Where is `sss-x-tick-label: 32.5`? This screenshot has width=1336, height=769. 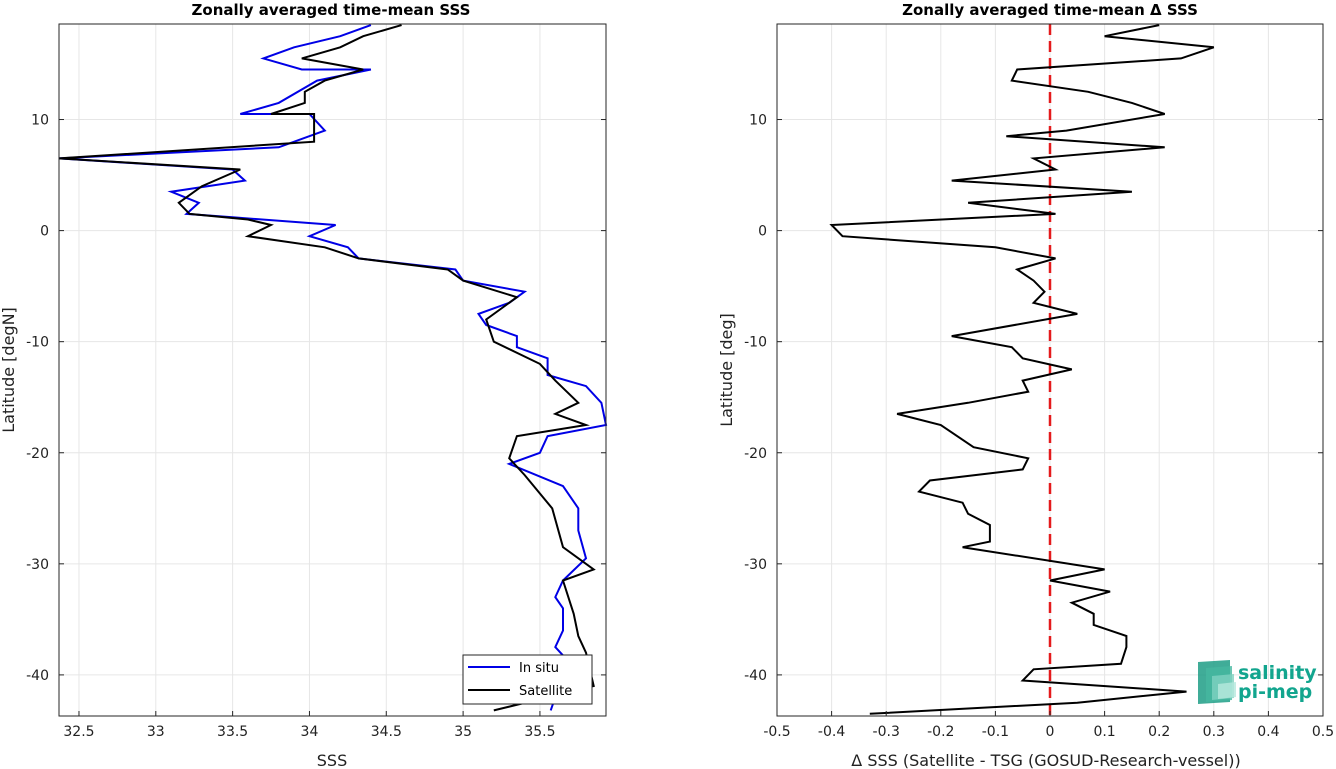
sss-x-tick-label: 32.5 is located at coordinates (78, 732).